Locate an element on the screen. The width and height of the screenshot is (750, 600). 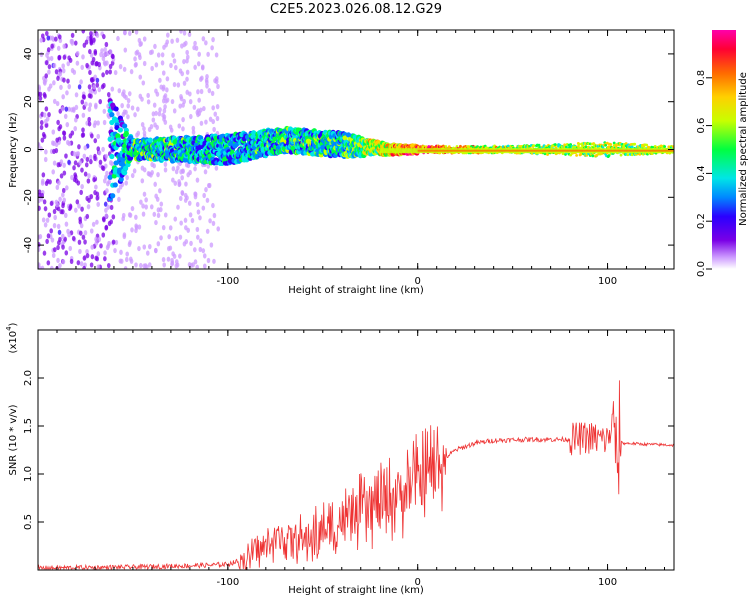
snr-ytick-label: 0.5 is located at coordinates (28, 522).